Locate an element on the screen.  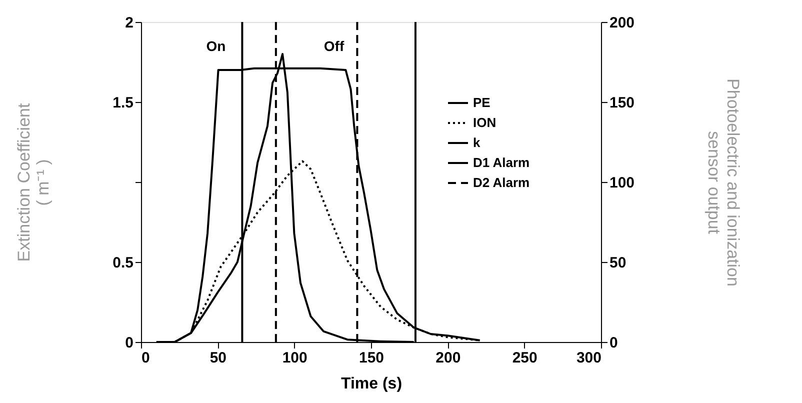
x-tick-label: 300 is located at coordinates (589, 358).